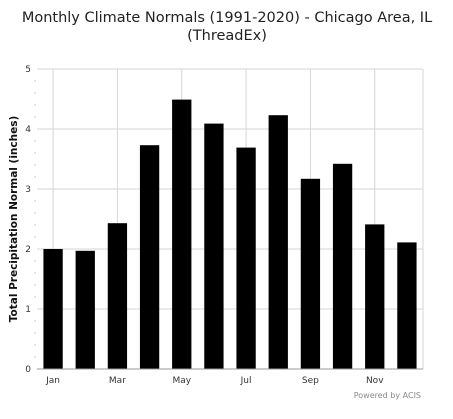 This screenshot has height=419, width=453. I want to click on chart-subtitle: (ThreadEx), so click(227, 36).